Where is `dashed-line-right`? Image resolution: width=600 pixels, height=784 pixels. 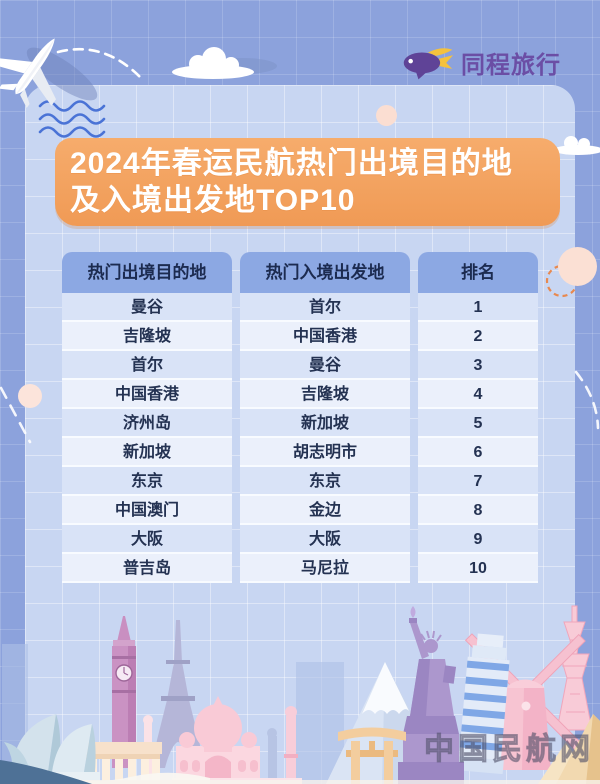 dashed-line-right is located at coordinates (587, 400).